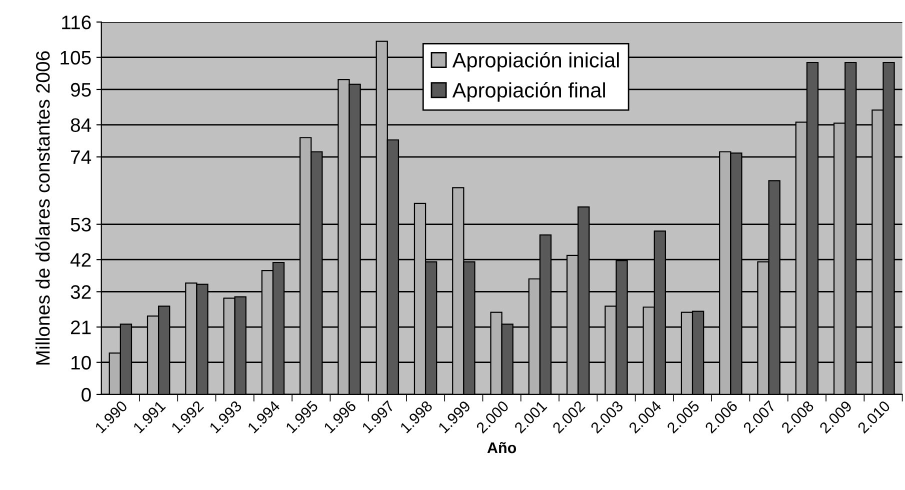 The width and height of the screenshot is (905, 490). Describe the element at coordinates (80, 292) in the screenshot. I see `y-tick-label: 32` at that location.